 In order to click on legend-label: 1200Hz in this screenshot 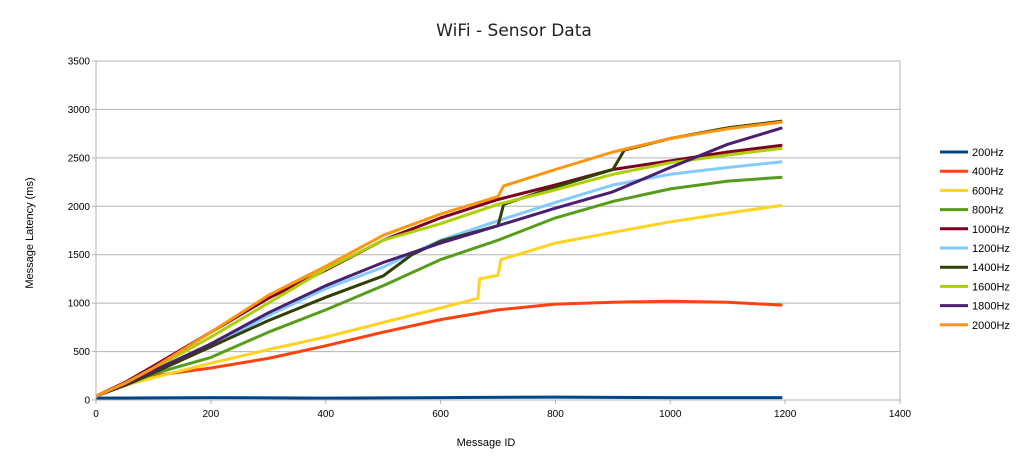, I will do `click(991, 249)`.